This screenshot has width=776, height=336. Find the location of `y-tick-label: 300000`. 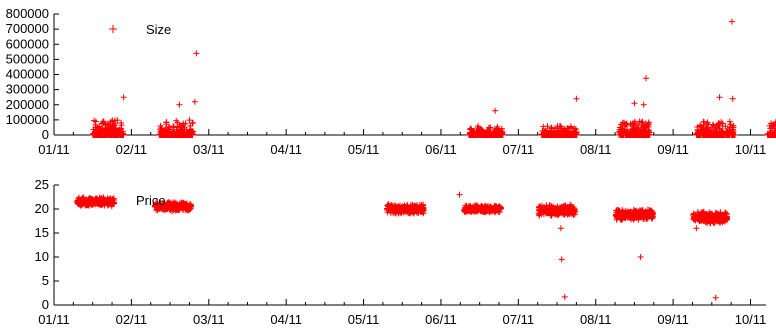

y-tick-label: 300000 is located at coordinates (27, 89).